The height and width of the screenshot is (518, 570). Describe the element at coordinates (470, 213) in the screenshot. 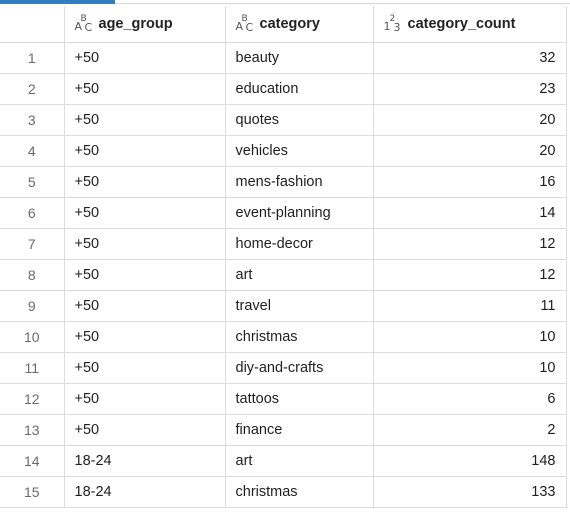

I see `category-count-cell: 14` at that location.